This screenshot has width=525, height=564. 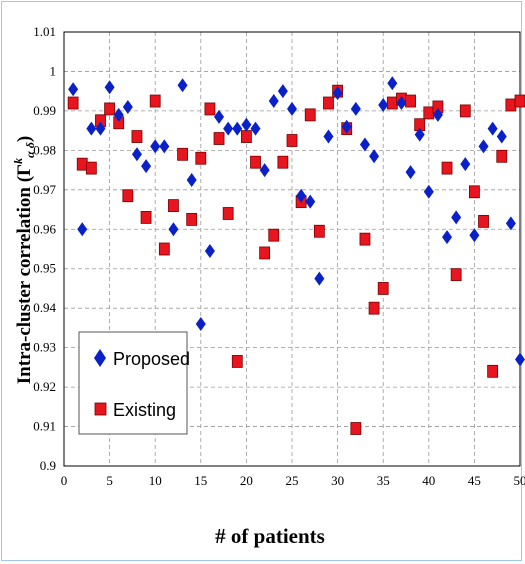 What do you see at coordinates (44, 268) in the screenshot?
I see `y-tick-label: 0.95` at bounding box center [44, 268].